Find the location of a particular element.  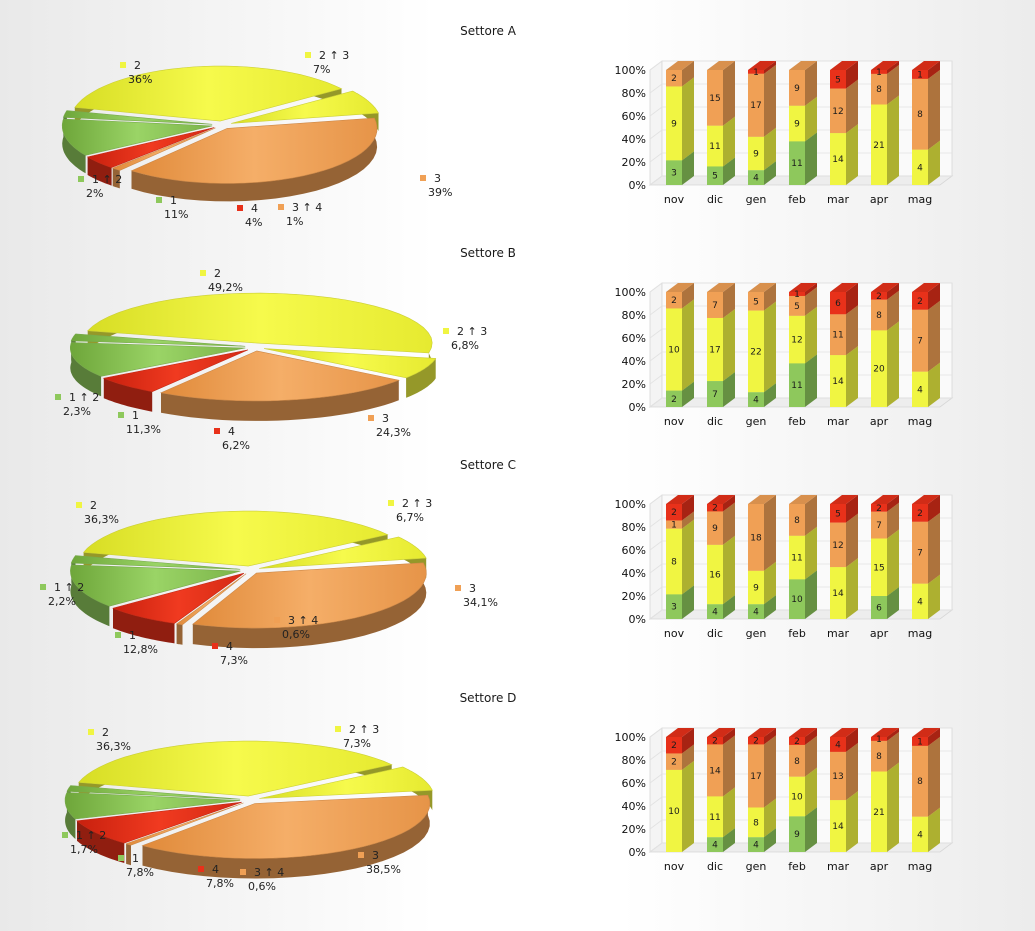

slice-percent: 34,1% is located at coordinates (480, 602).